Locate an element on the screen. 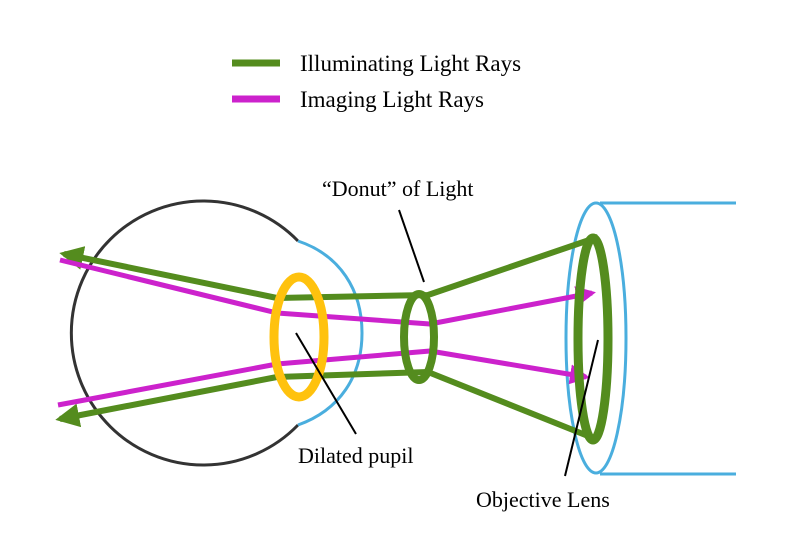 Image resolution: width=800 pixels, height=560 pixels. objective-label: Objective Lens is located at coordinates (543, 499).